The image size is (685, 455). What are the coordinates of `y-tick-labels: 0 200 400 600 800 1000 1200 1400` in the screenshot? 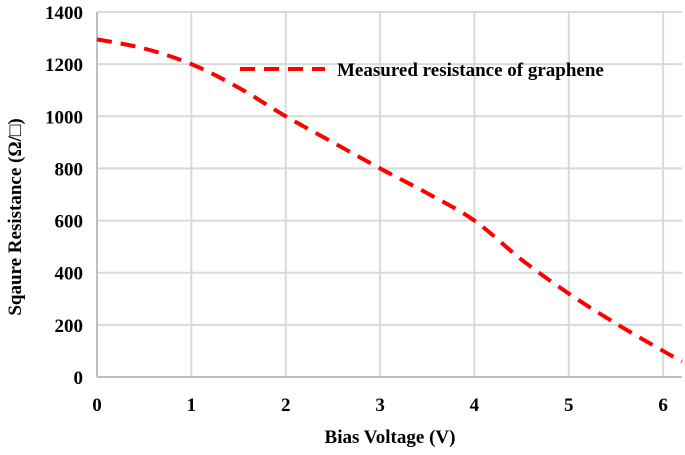 It's located at (64, 196).